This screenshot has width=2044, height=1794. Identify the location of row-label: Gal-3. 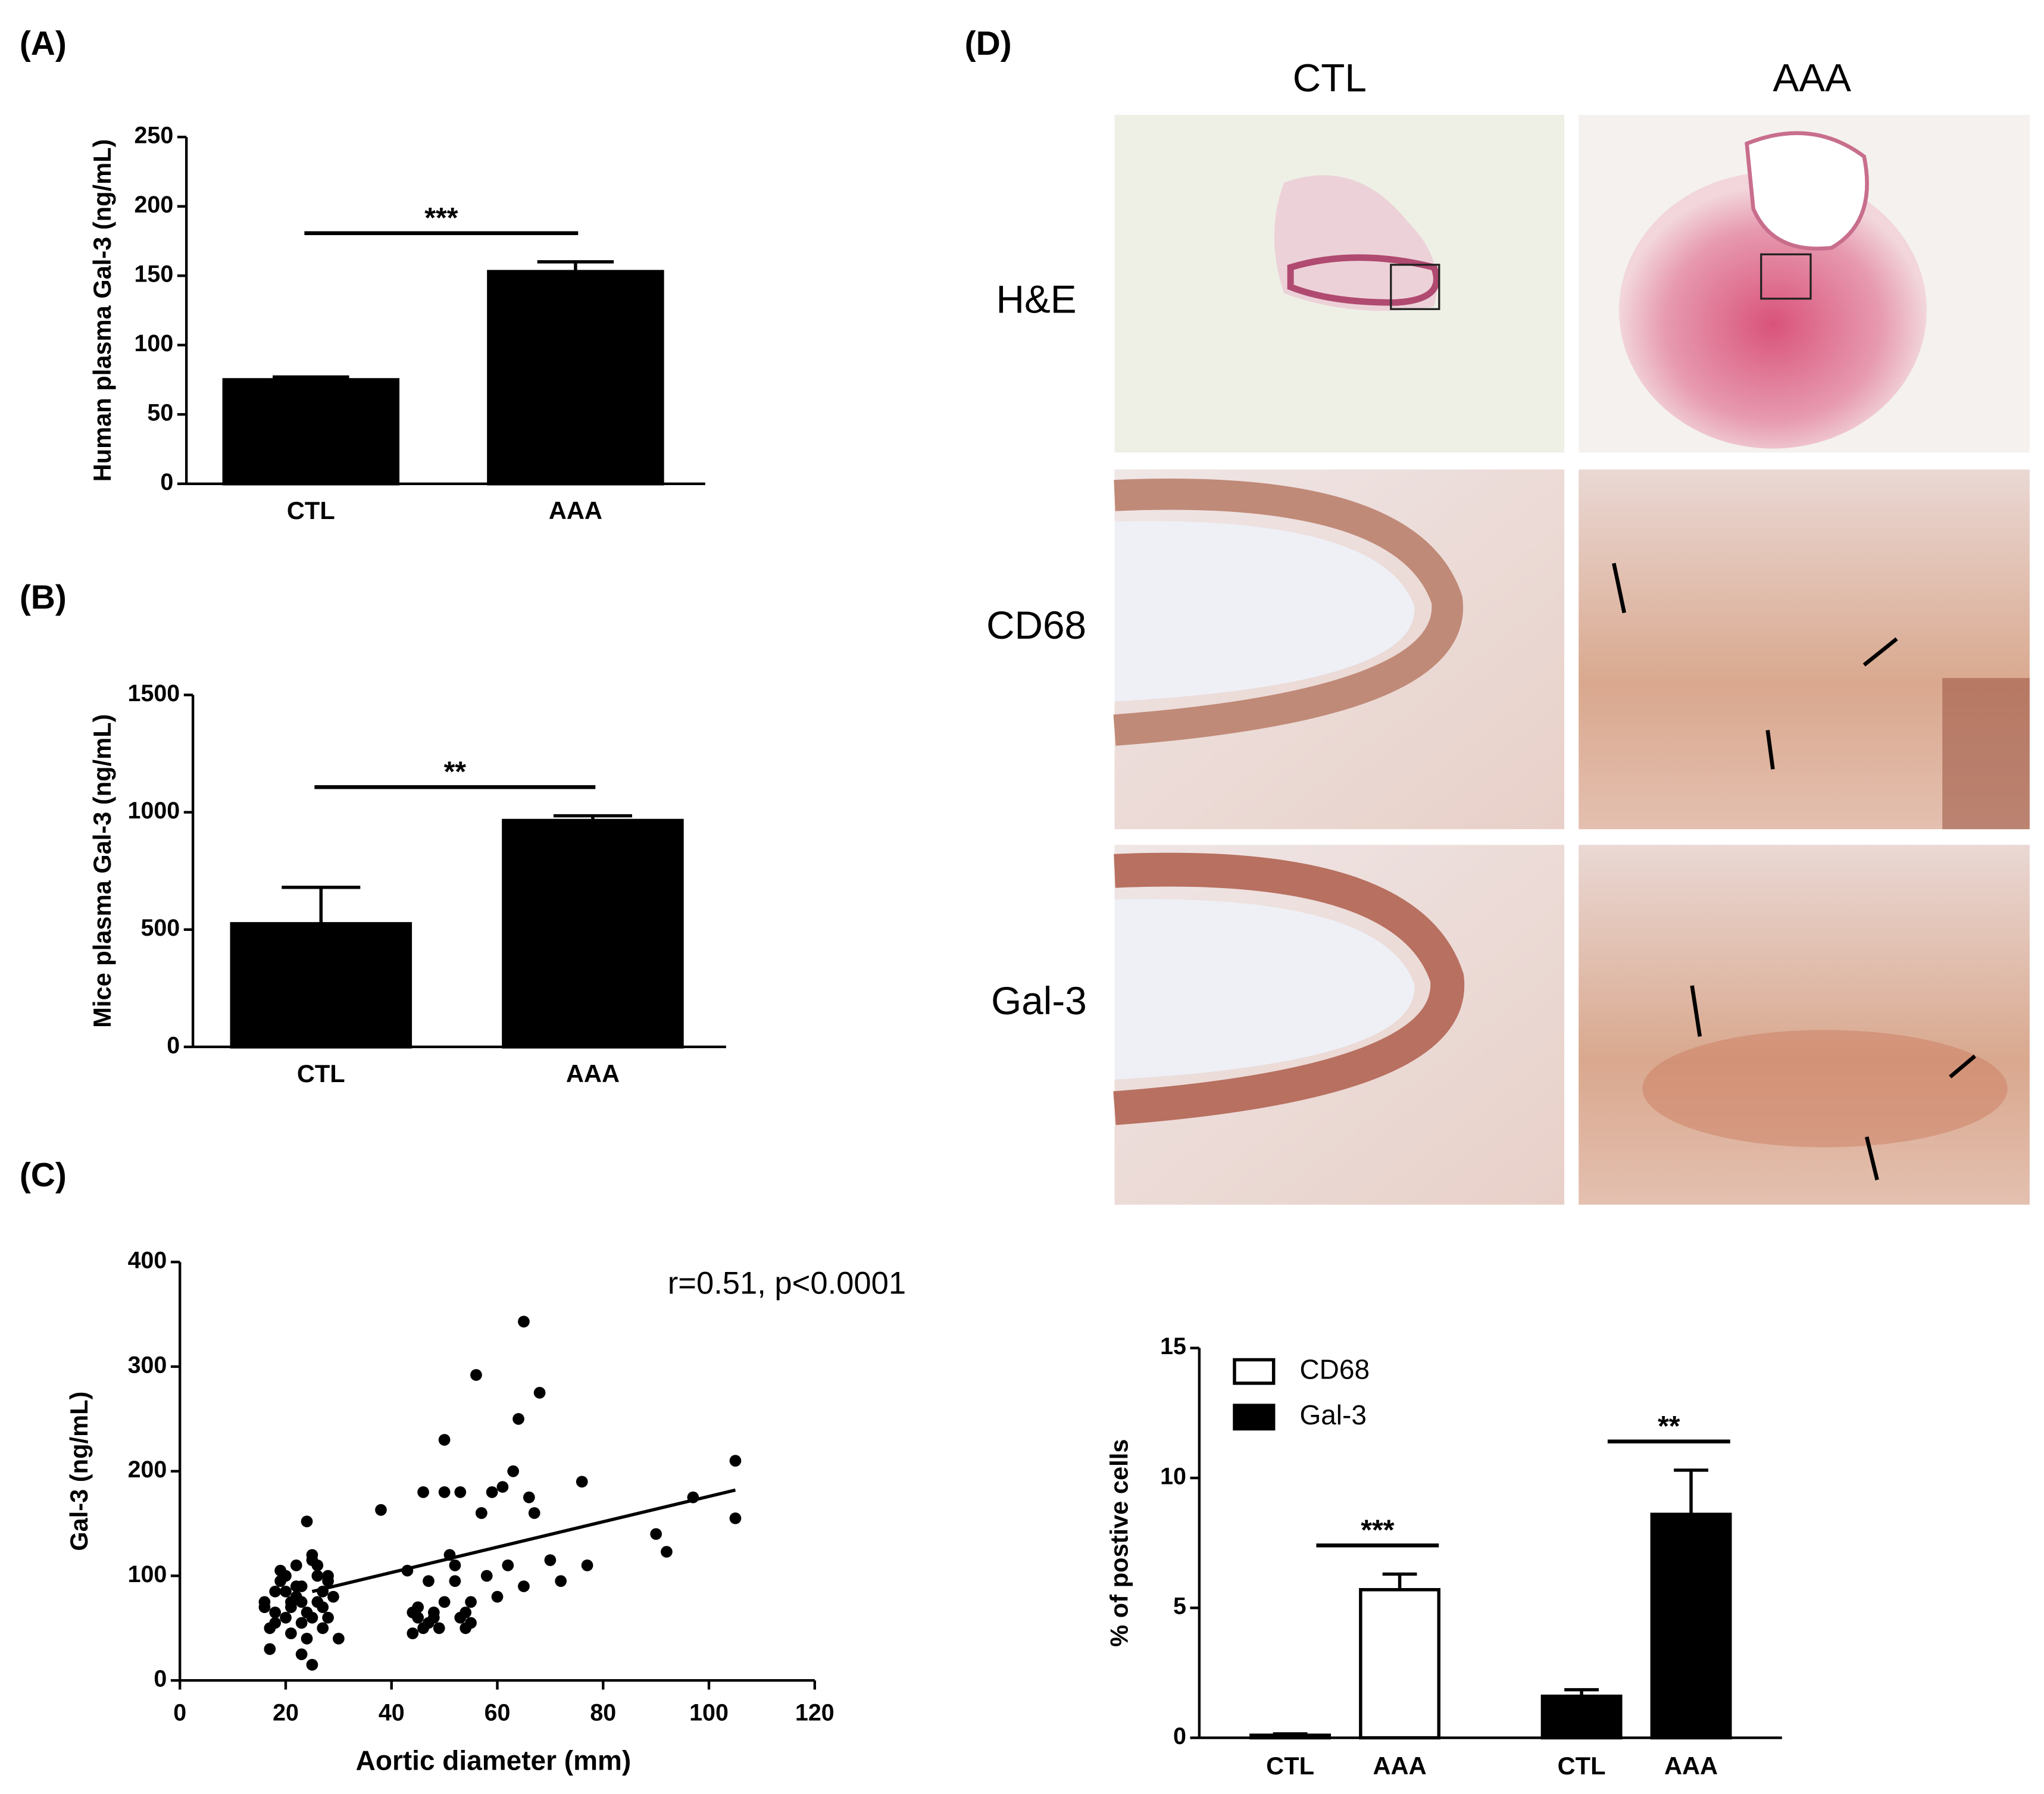
(1039, 1001).